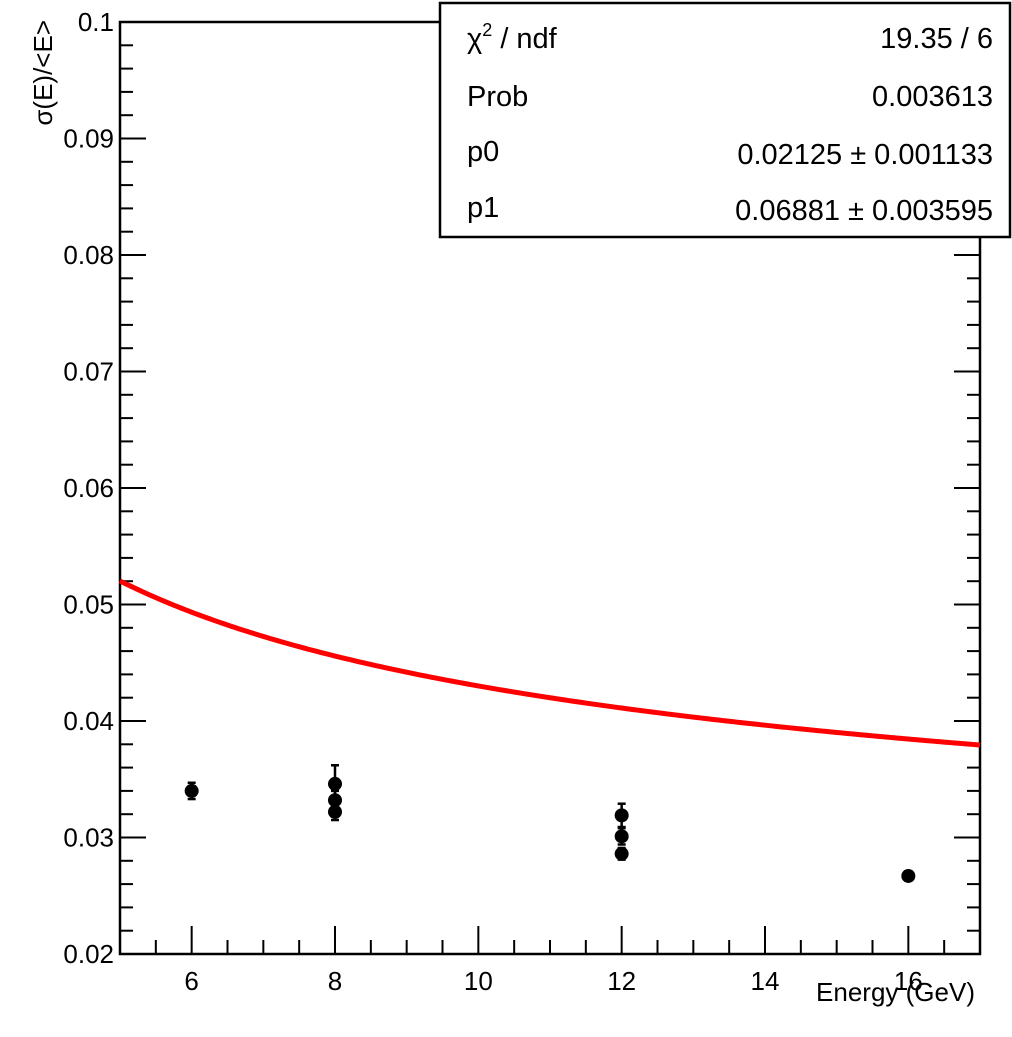 This screenshot has width=1012, height=1037. Describe the element at coordinates (765, 981) in the screenshot. I see `x-tick-label: 14` at that location.